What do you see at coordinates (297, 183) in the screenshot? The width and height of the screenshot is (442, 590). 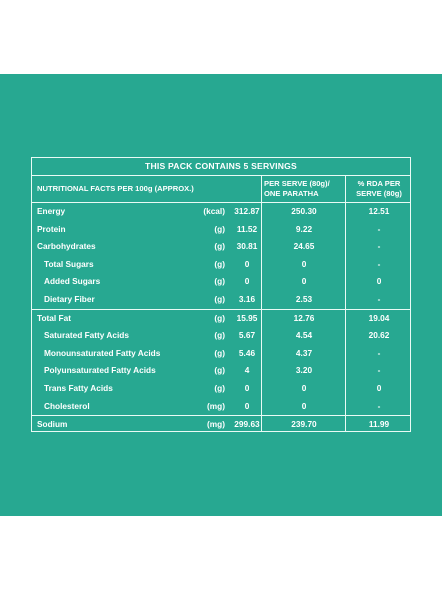 I see `header-per-serve-line1: PER SERVE (80g)/` at bounding box center [297, 183].